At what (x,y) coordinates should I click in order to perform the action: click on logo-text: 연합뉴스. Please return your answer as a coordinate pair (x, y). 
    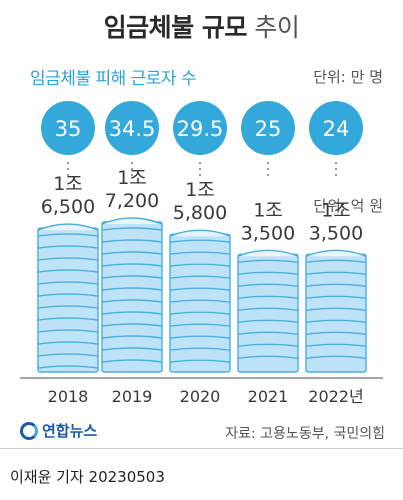
    Looking at the image, I should click on (70, 431).